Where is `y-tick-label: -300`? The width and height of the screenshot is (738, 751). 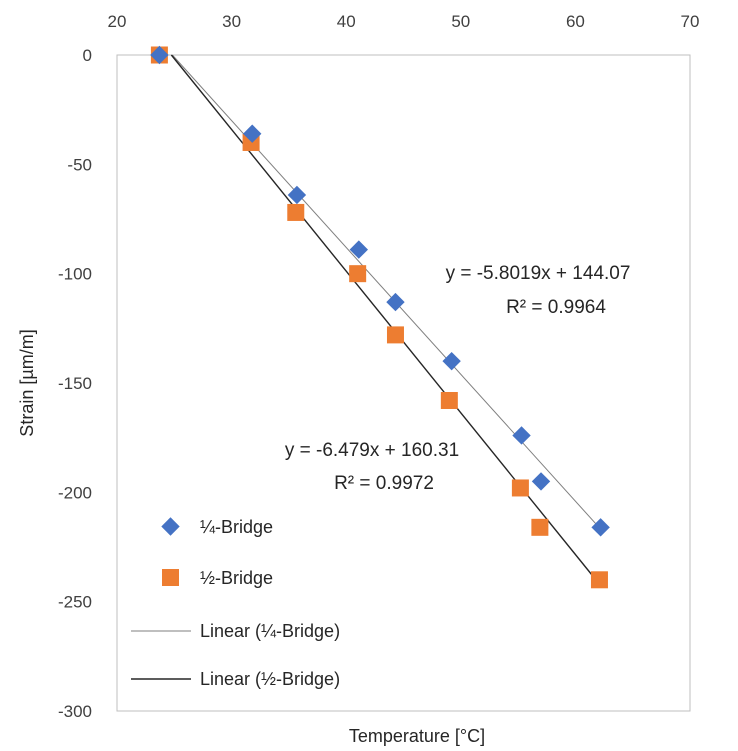
y-tick-label: -300 is located at coordinates (75, 711).